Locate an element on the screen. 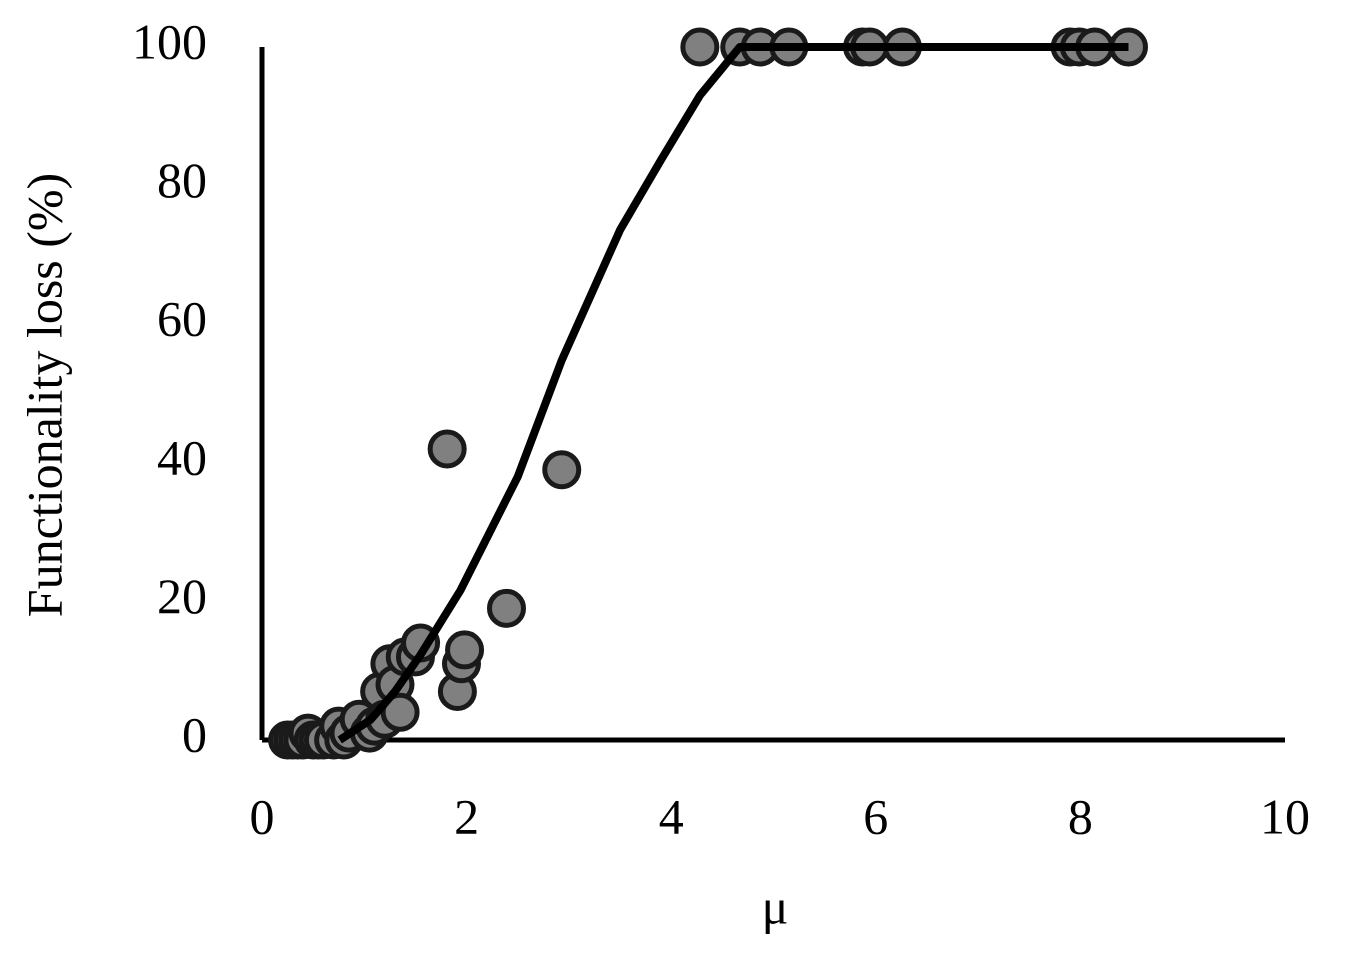  x-tick-label: 2 is located at coordinates (466, 816).